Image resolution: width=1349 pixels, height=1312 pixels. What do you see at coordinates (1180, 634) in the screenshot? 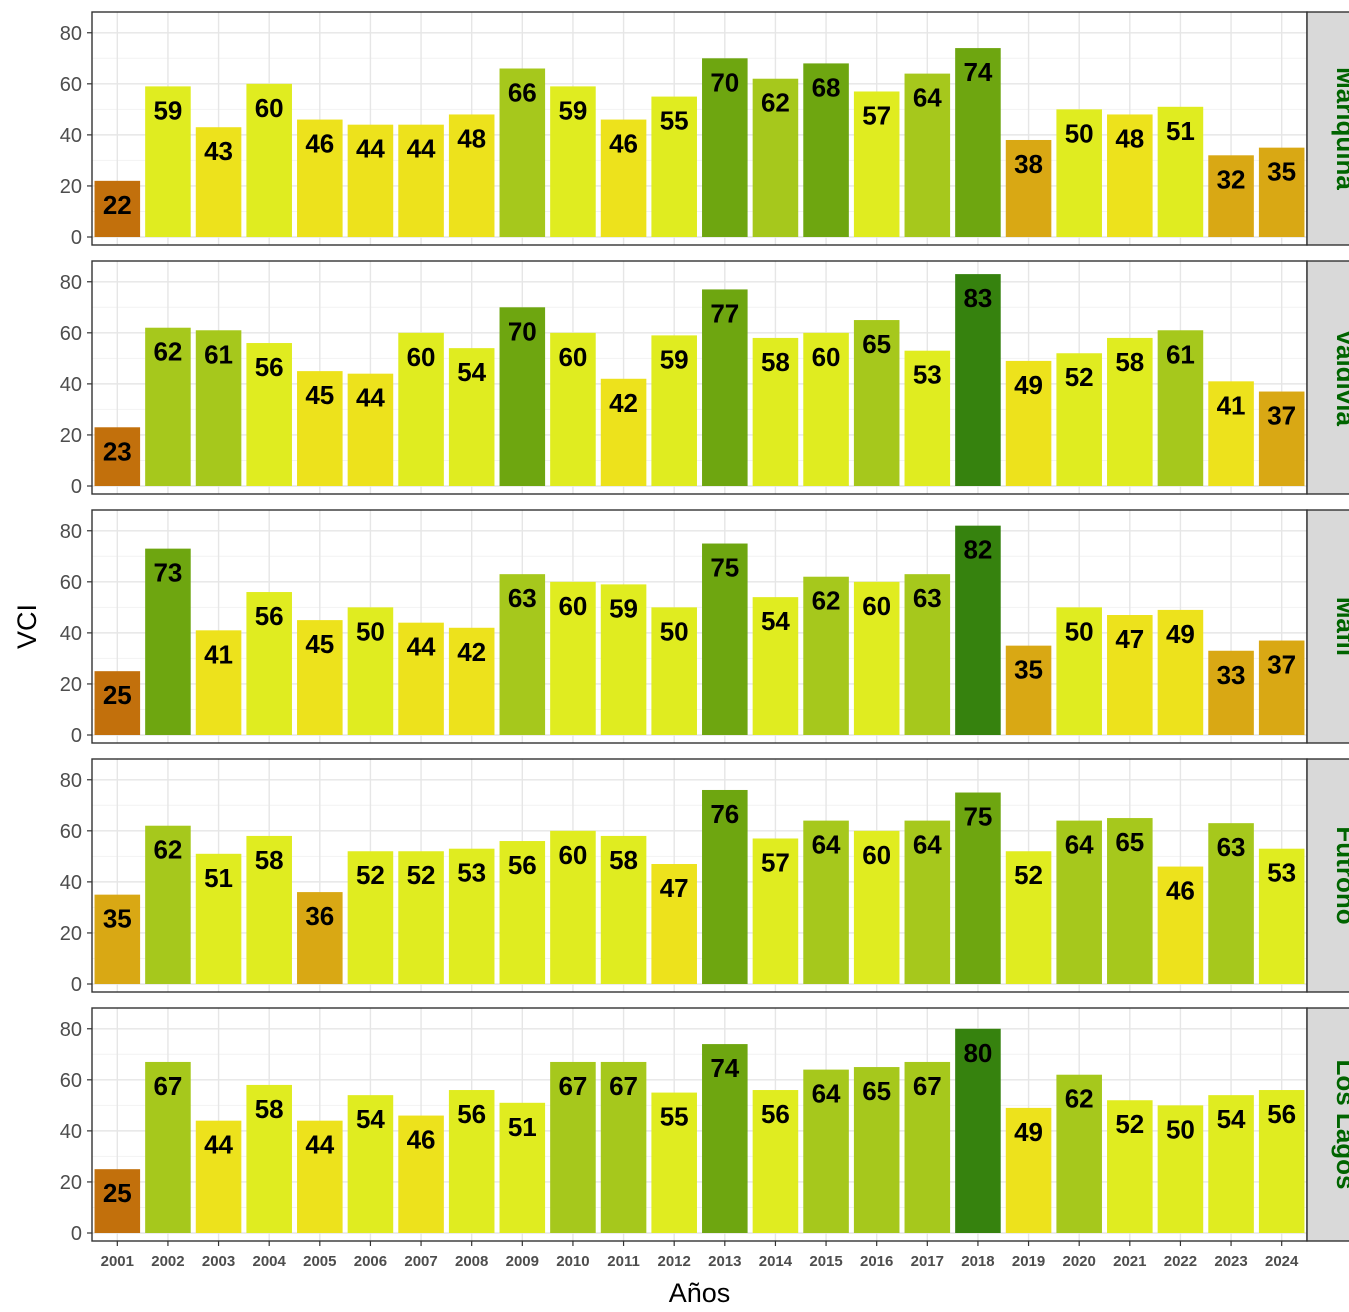
I see `bar-value-label: 49` at bounding box center [1180, 634].